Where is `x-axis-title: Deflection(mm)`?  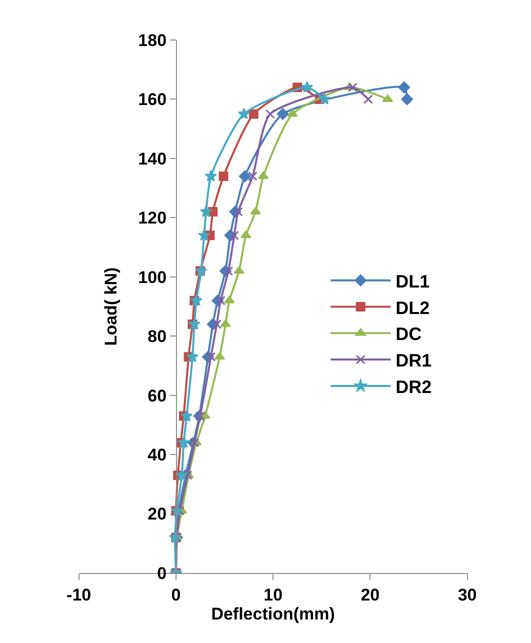
x-axis-title: Deflection(mm) is located at coordinates (273, 614).